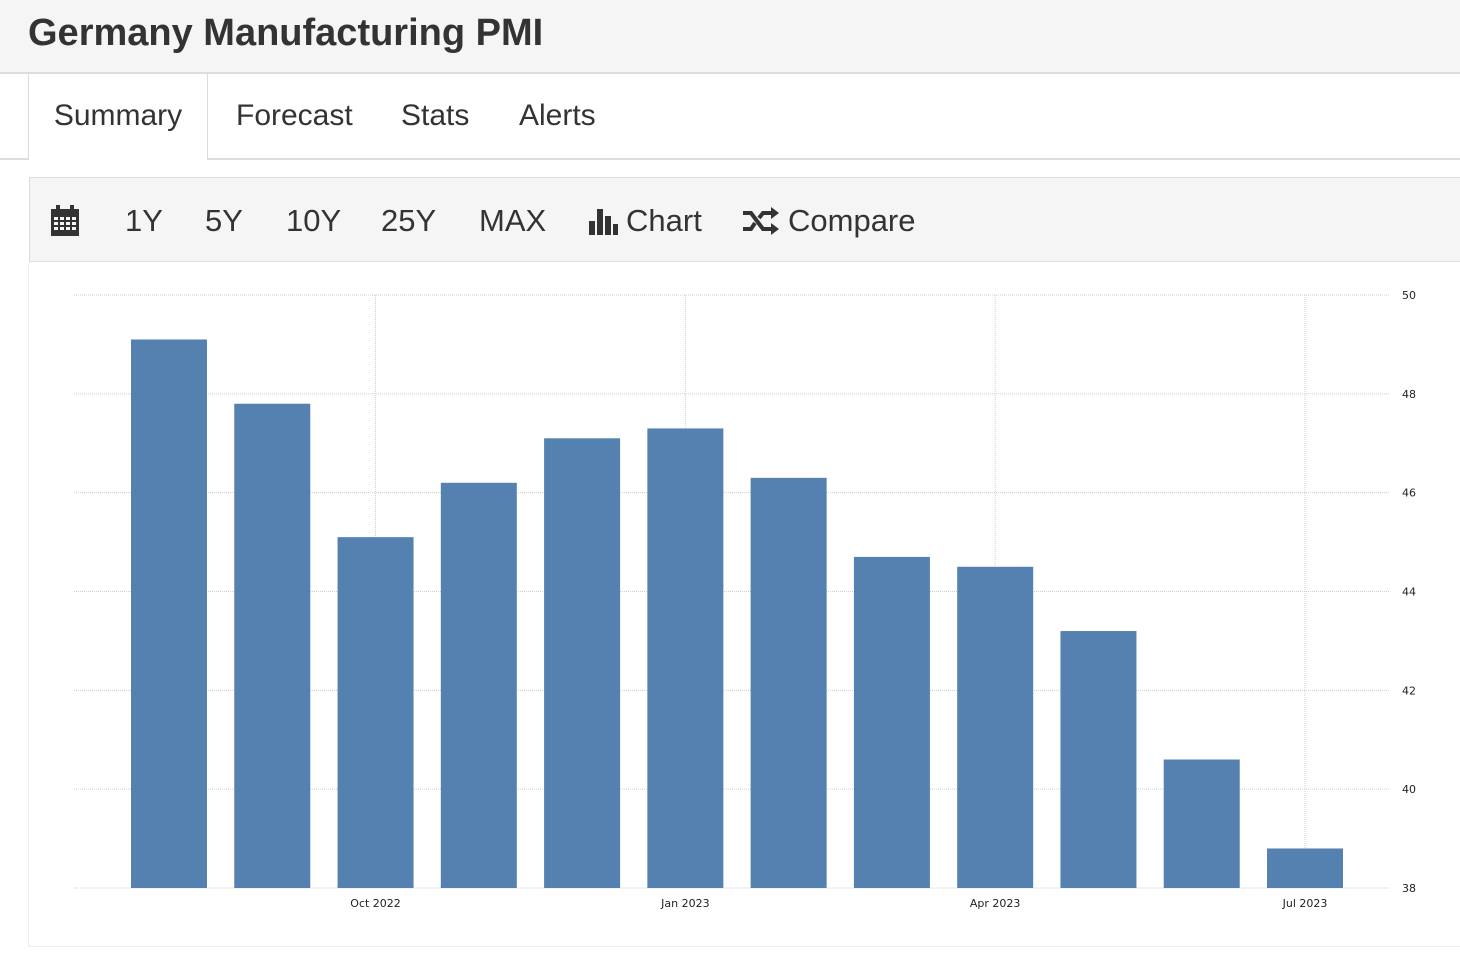  Describe the element at coordinates (582, 663) in the screenshot. I see `bar-dec-2022` at that location.